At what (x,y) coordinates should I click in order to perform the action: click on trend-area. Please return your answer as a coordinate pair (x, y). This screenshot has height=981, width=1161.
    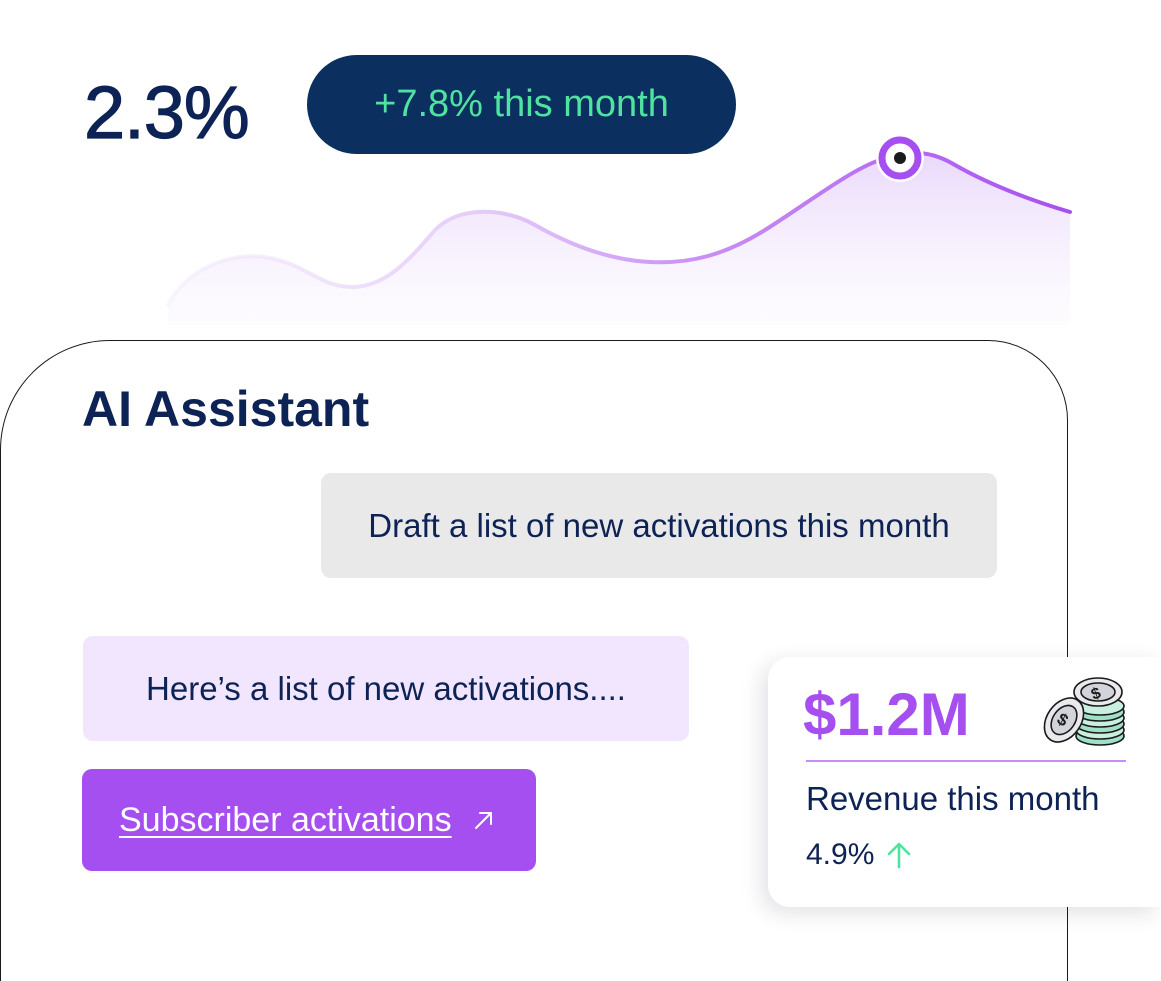
    Looking at the image, I should click on (619, 239).